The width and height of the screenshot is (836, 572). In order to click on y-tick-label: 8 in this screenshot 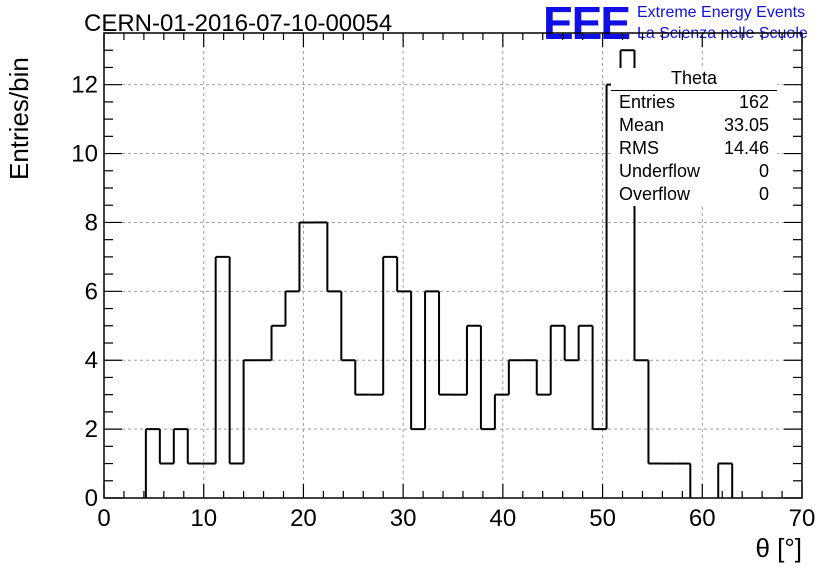, I will do `click(91, 222)`.